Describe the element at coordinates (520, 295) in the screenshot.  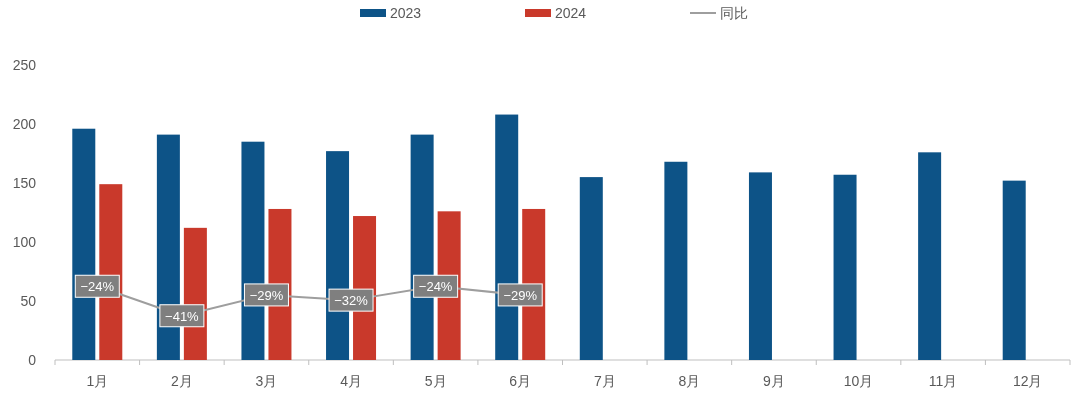
I see `data-label: −29%` at that location.